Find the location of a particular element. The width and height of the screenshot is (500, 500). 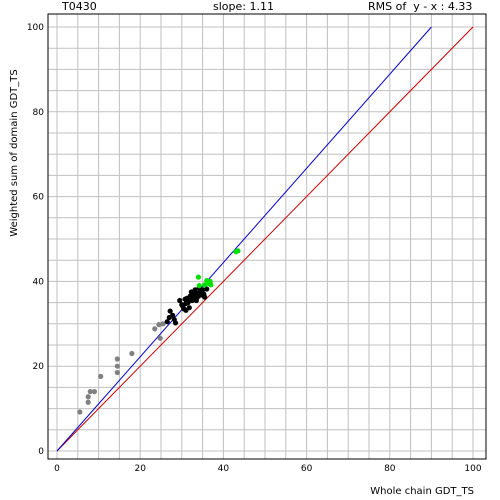

y-tick-label: 20 is located at coordinates (39, 367).